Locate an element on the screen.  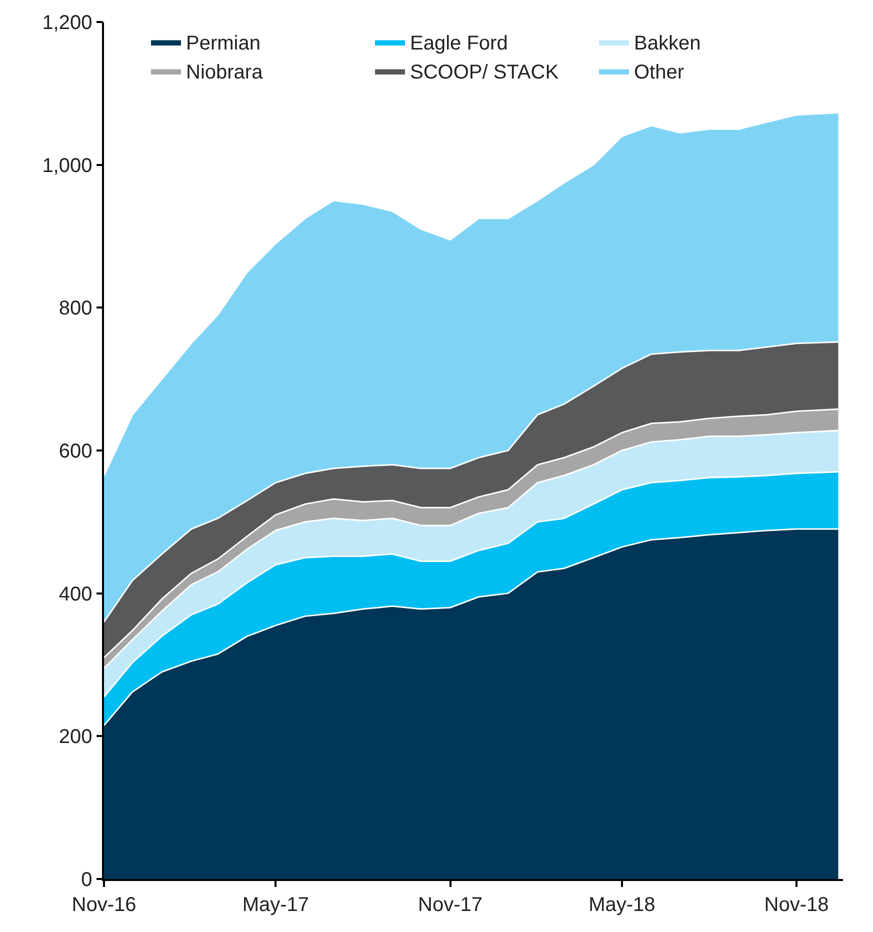
legend-label: Niobrara is located at coordinates (225, 72).